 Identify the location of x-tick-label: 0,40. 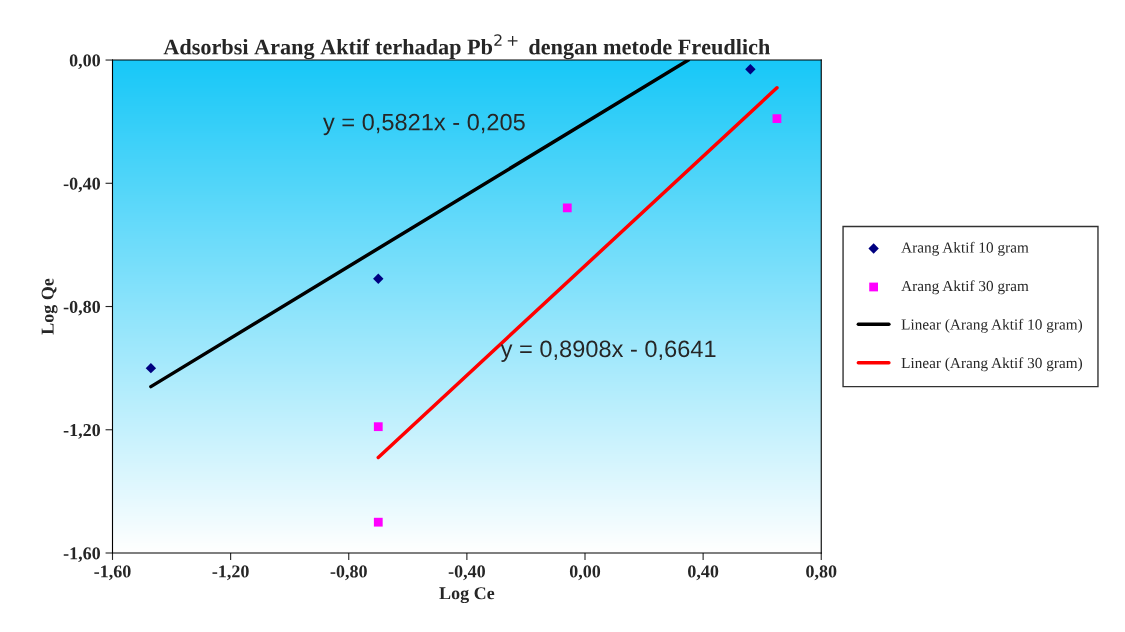
(703, 573).